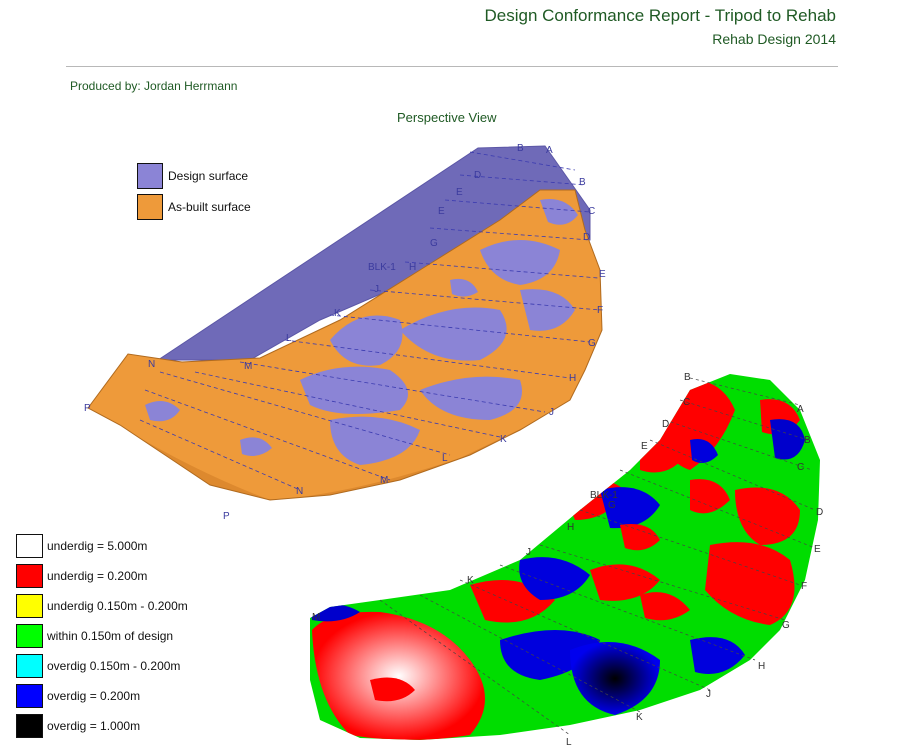 The image size is (902, 750). Describe the element at coordinates (94, 726) in the screenshot. I see `legend-label: overdig = 1.000m` at that location.